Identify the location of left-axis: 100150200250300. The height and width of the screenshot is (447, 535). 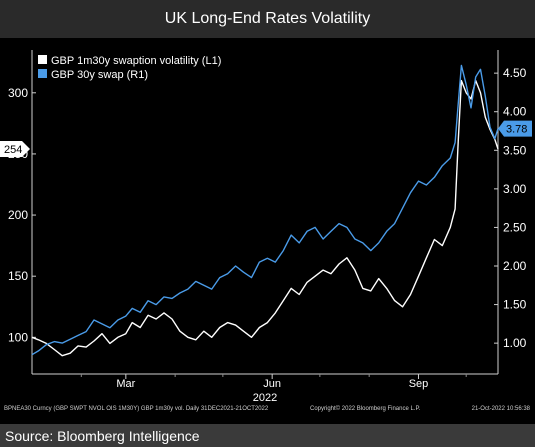
(22, 212).